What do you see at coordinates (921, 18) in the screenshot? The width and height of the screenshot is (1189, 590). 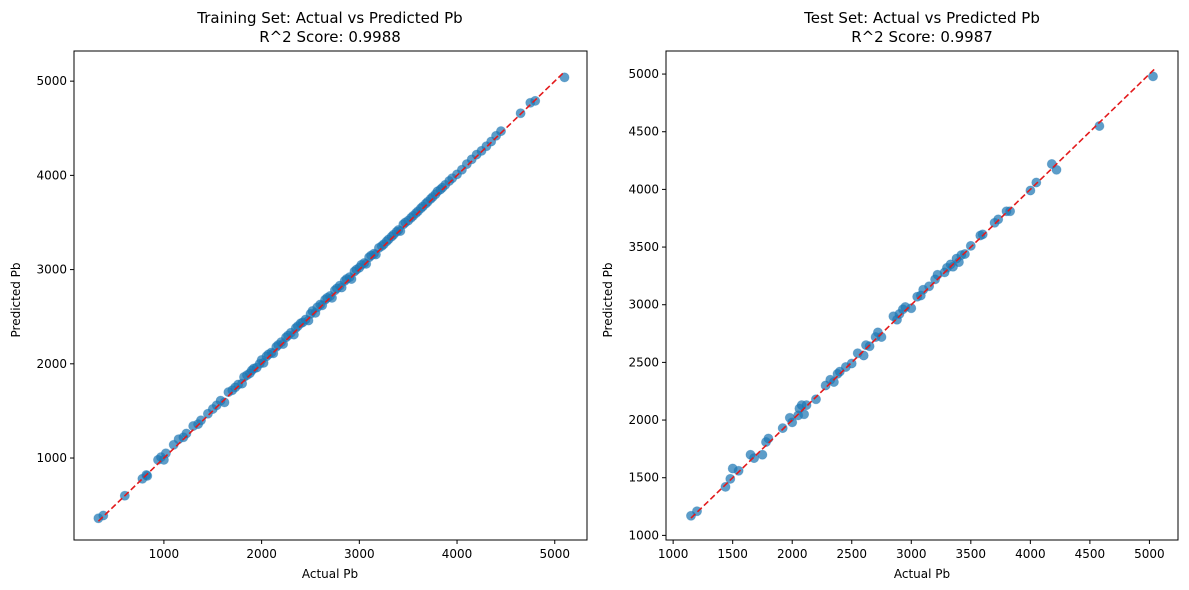 I see `chart-title-line1: Test Set: Actual vs Predicted Pb` at bounding box center [921, 18].